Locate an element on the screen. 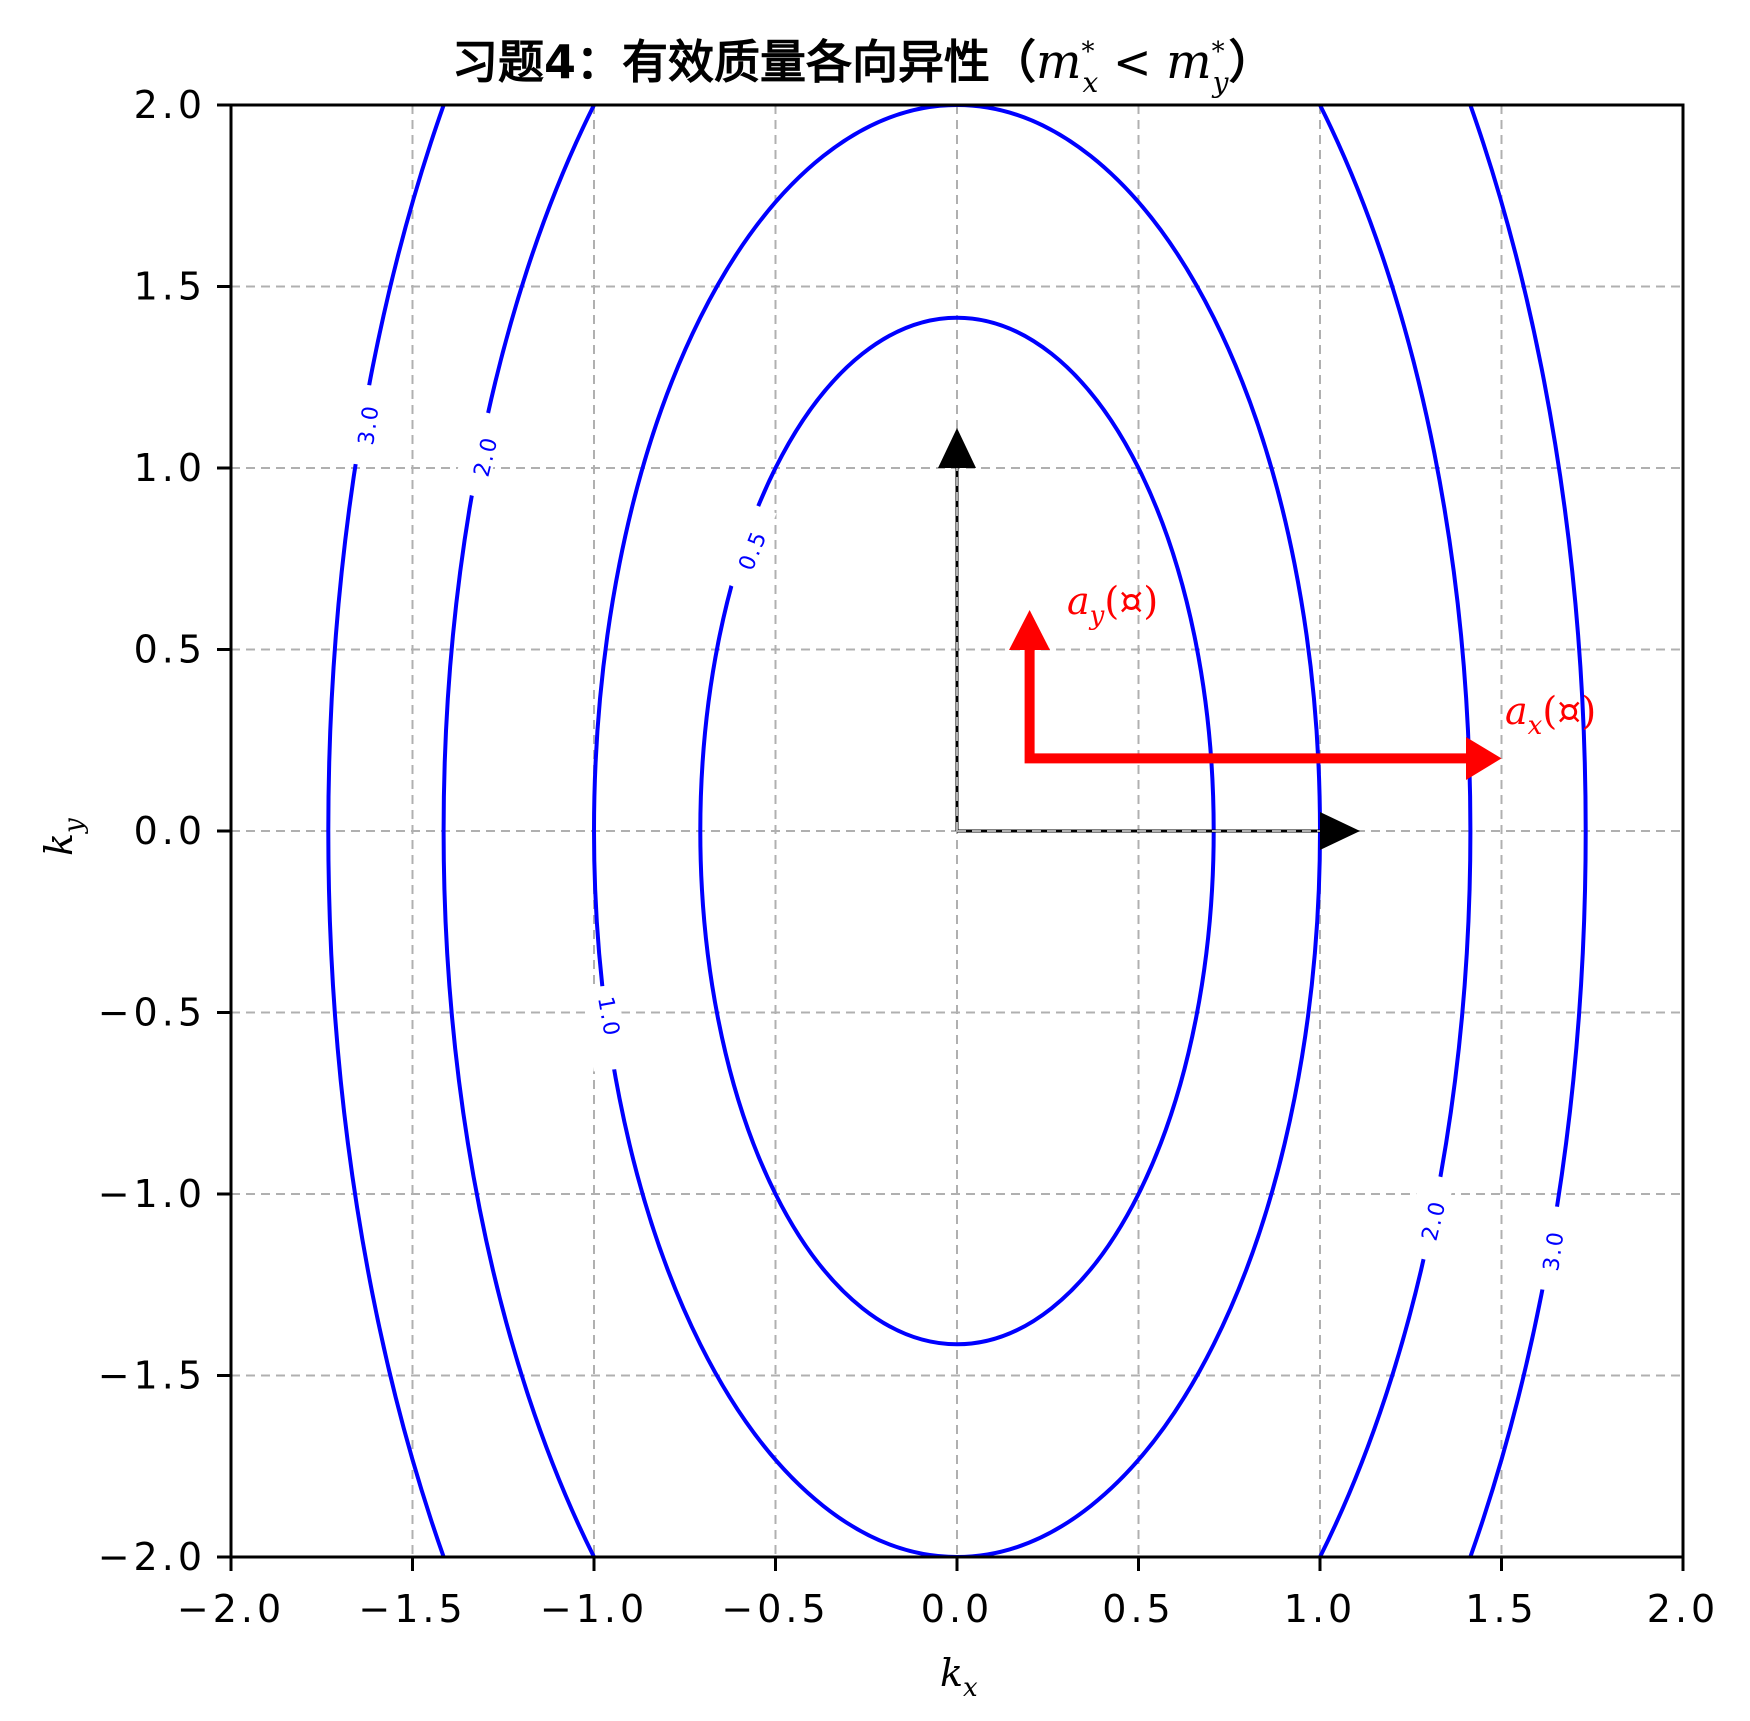 This screenshot has width=1750, height=1721. arrowhead-right-icon is located at coordinates (1340, 831).